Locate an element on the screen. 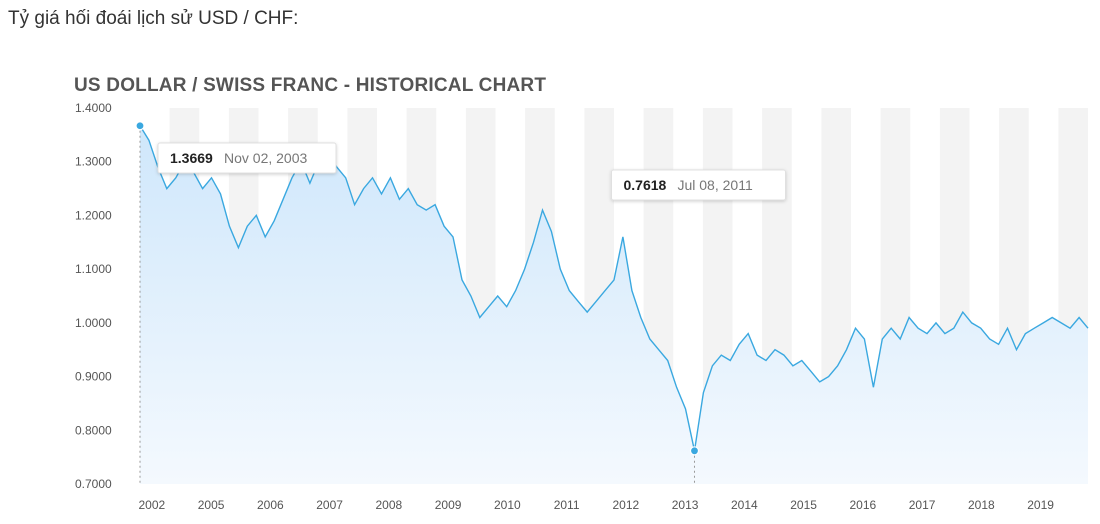 The height and width of the screenshot is (524, 1100). tooltip: 0.7618 Jul 08, 2011 is located at coordinates (698, 185).